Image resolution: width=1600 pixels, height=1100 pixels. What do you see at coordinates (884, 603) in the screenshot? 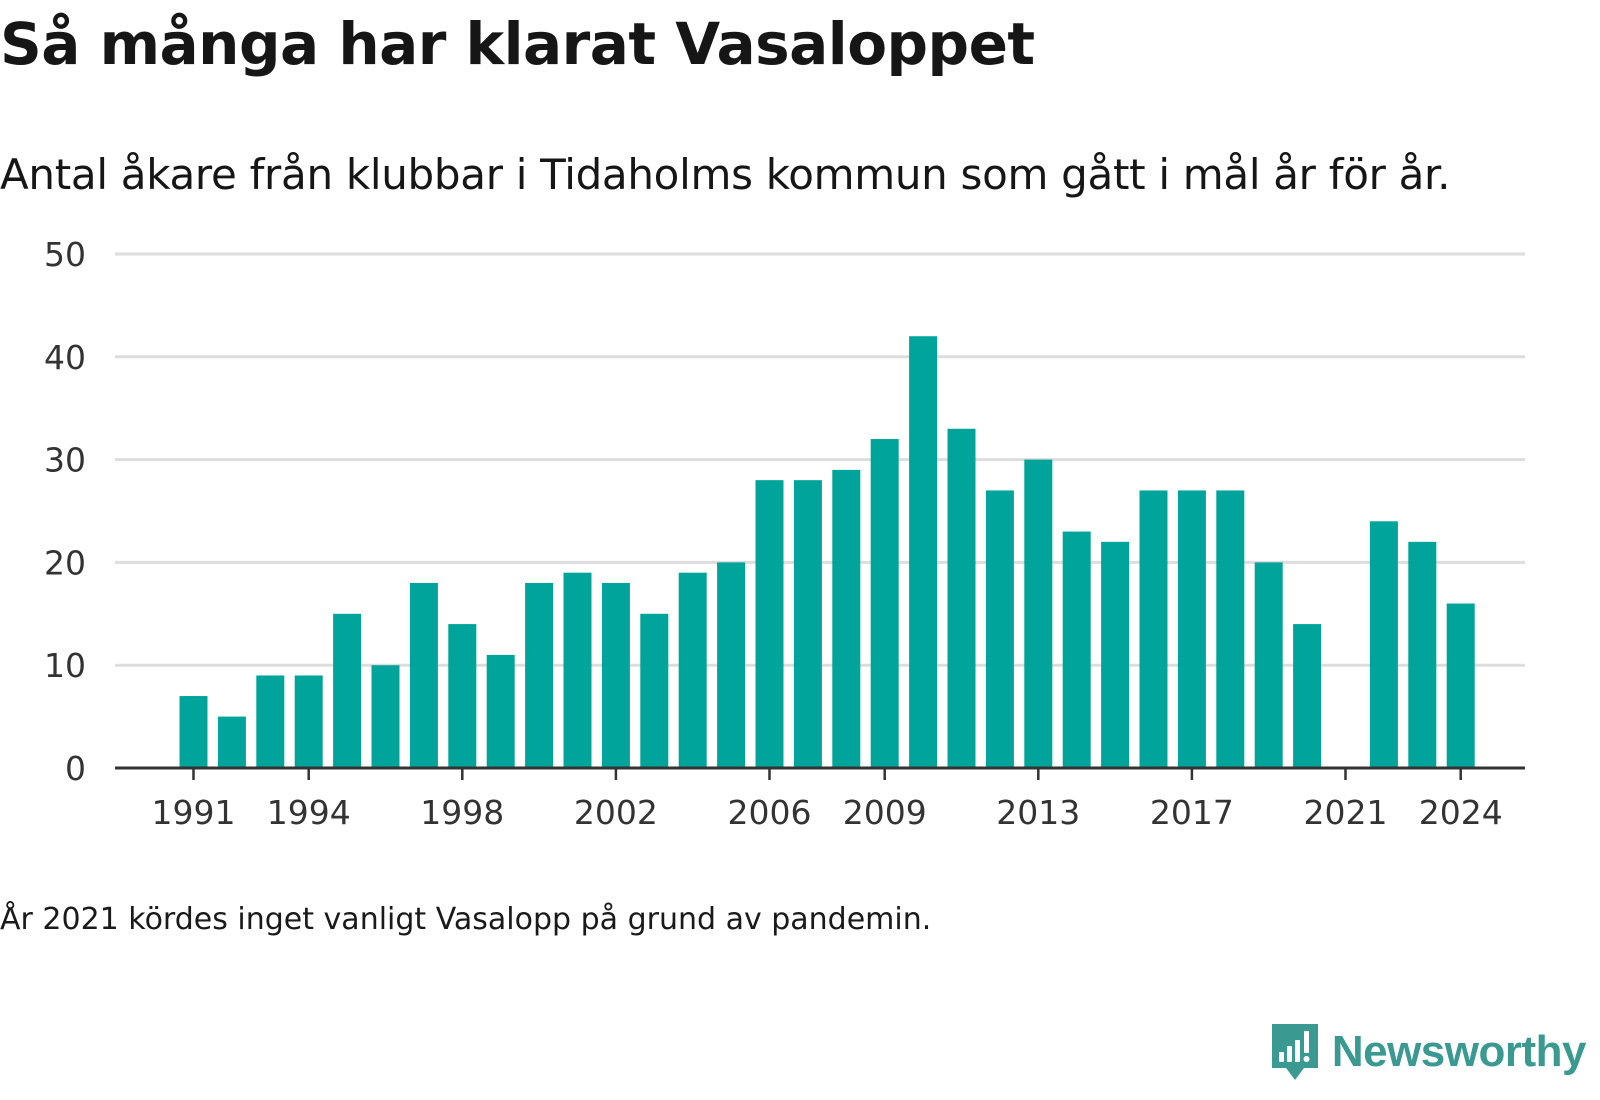
I see `bar-2009` at bounding box center [884, 603].